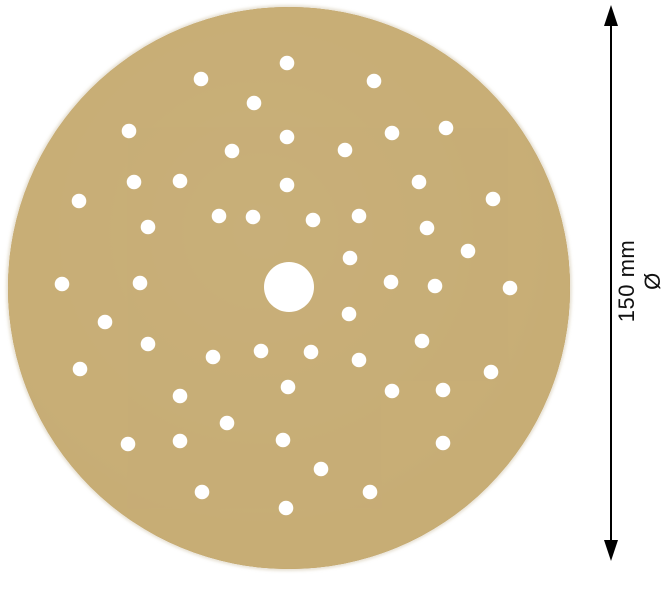 The image size is (671, 600). Describe the element at coordinates (626, 281) in the screenshot. I see `dimension-value: 150 mm` at that location.